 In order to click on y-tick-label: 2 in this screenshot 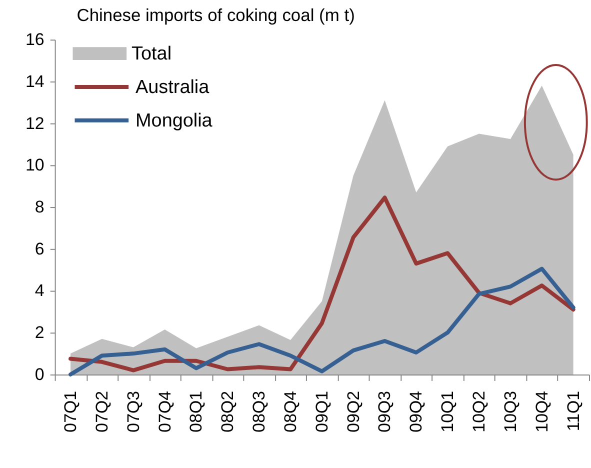, I will do `click(39, 332)`.